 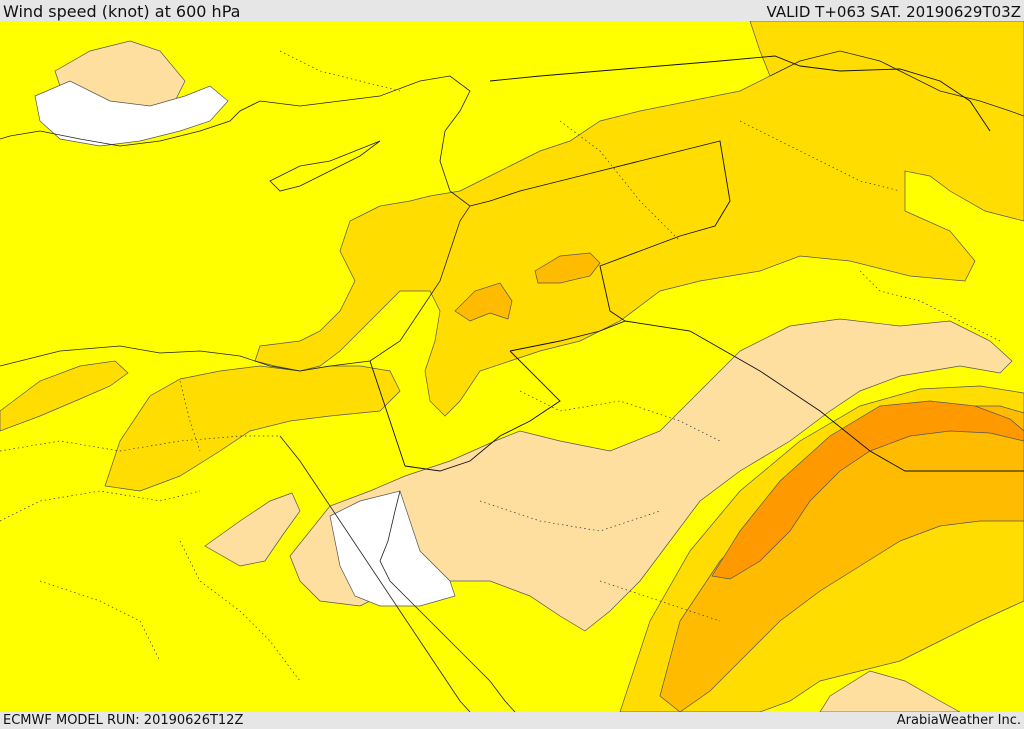 I want to click on wind-band-light-sinai, so click(x=252, y=529).